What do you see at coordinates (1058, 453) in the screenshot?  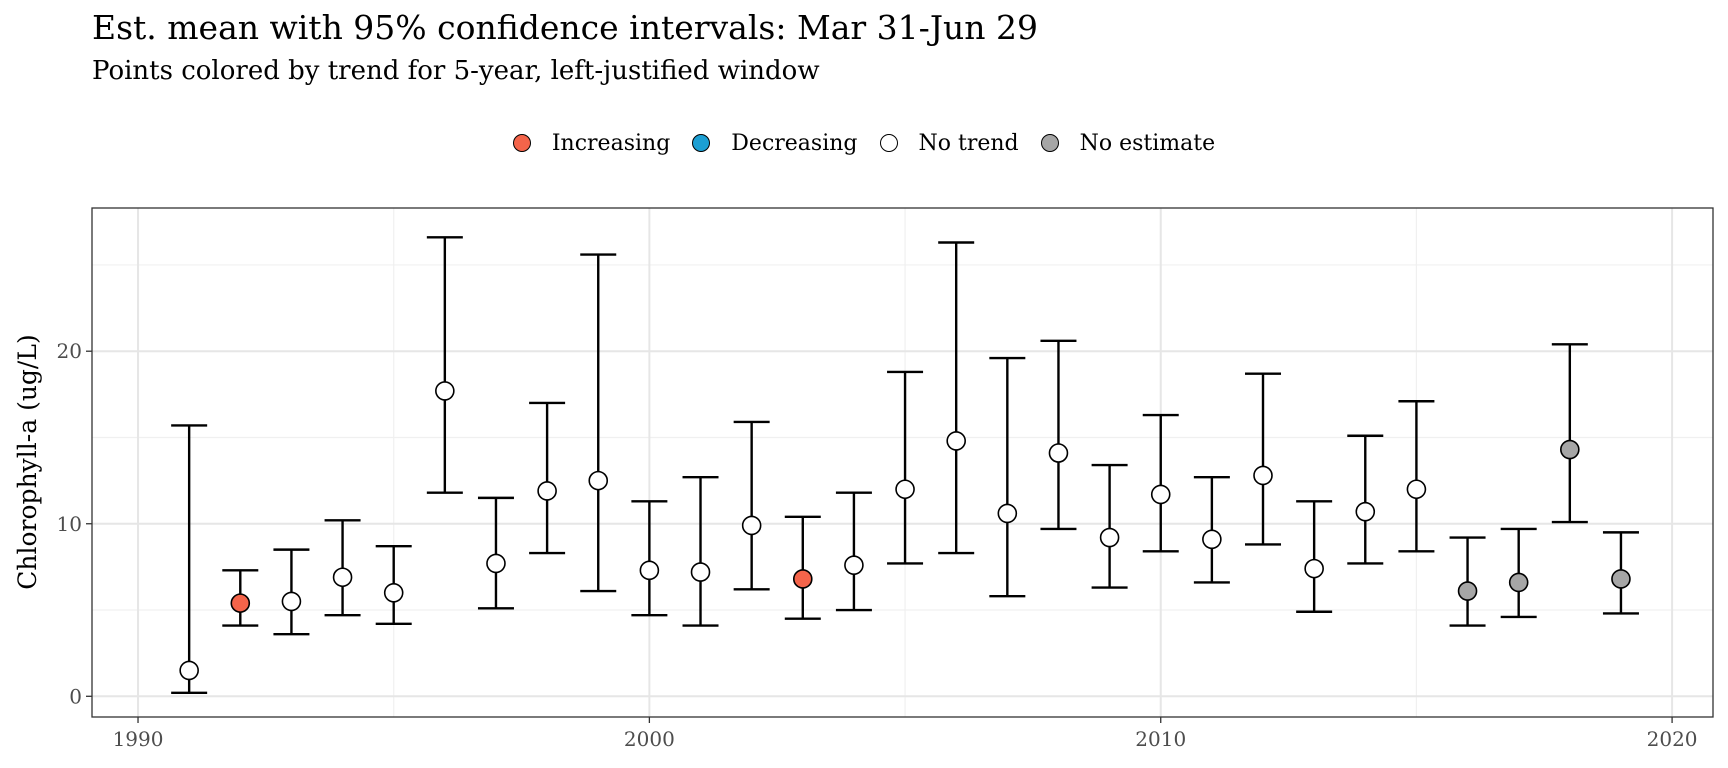 I see `data-point-2008` at bounding box center [1058, 453].